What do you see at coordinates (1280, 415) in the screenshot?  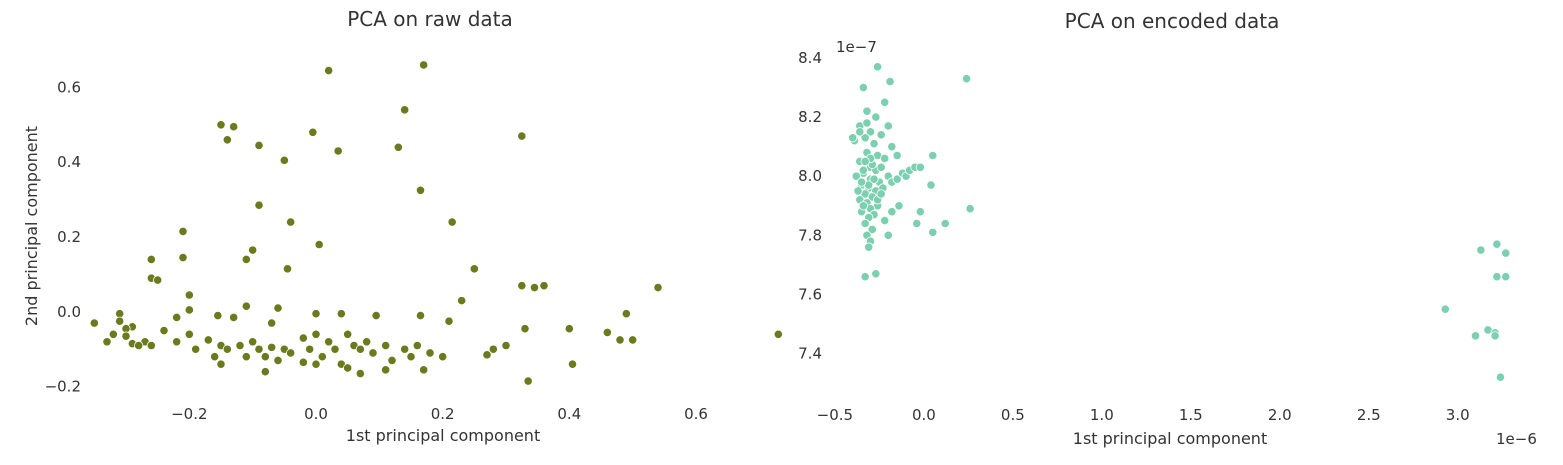 I see `encoded-x-tick-label: 2.0` at bounding box center [1280, 415].